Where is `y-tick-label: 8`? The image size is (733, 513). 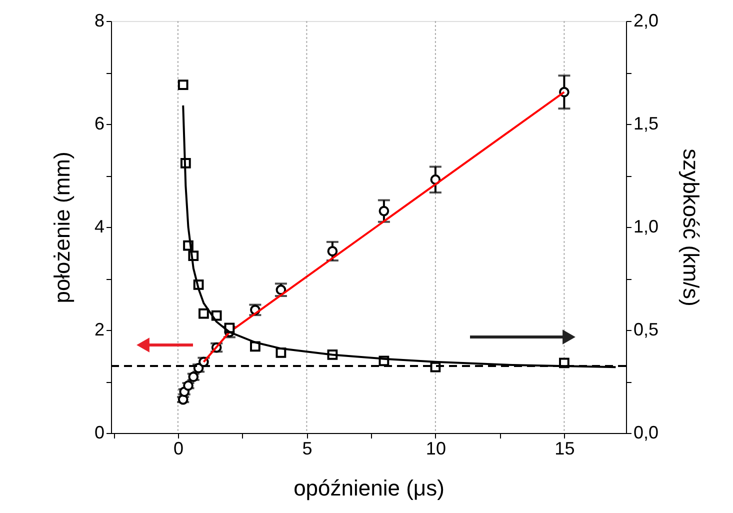
y-tick-label: 8 is located at coordinates (99, 20).